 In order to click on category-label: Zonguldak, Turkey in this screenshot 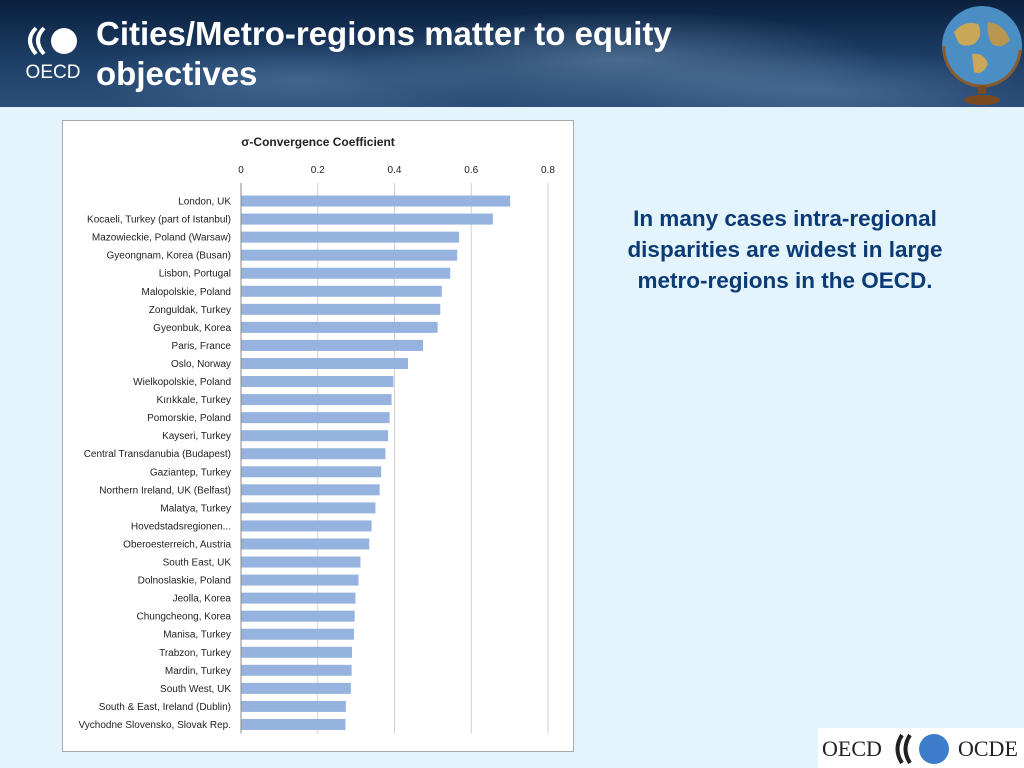, I will do `click(190, 310)`.